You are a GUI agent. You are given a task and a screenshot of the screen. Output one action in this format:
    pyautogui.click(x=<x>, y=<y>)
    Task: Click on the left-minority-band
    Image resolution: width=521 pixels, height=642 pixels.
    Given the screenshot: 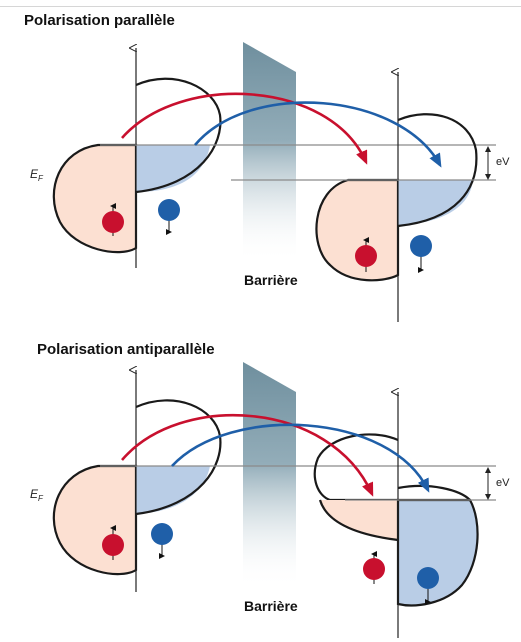 What is the action you would take?
    pyautogui.click(x=178, y=135)
    